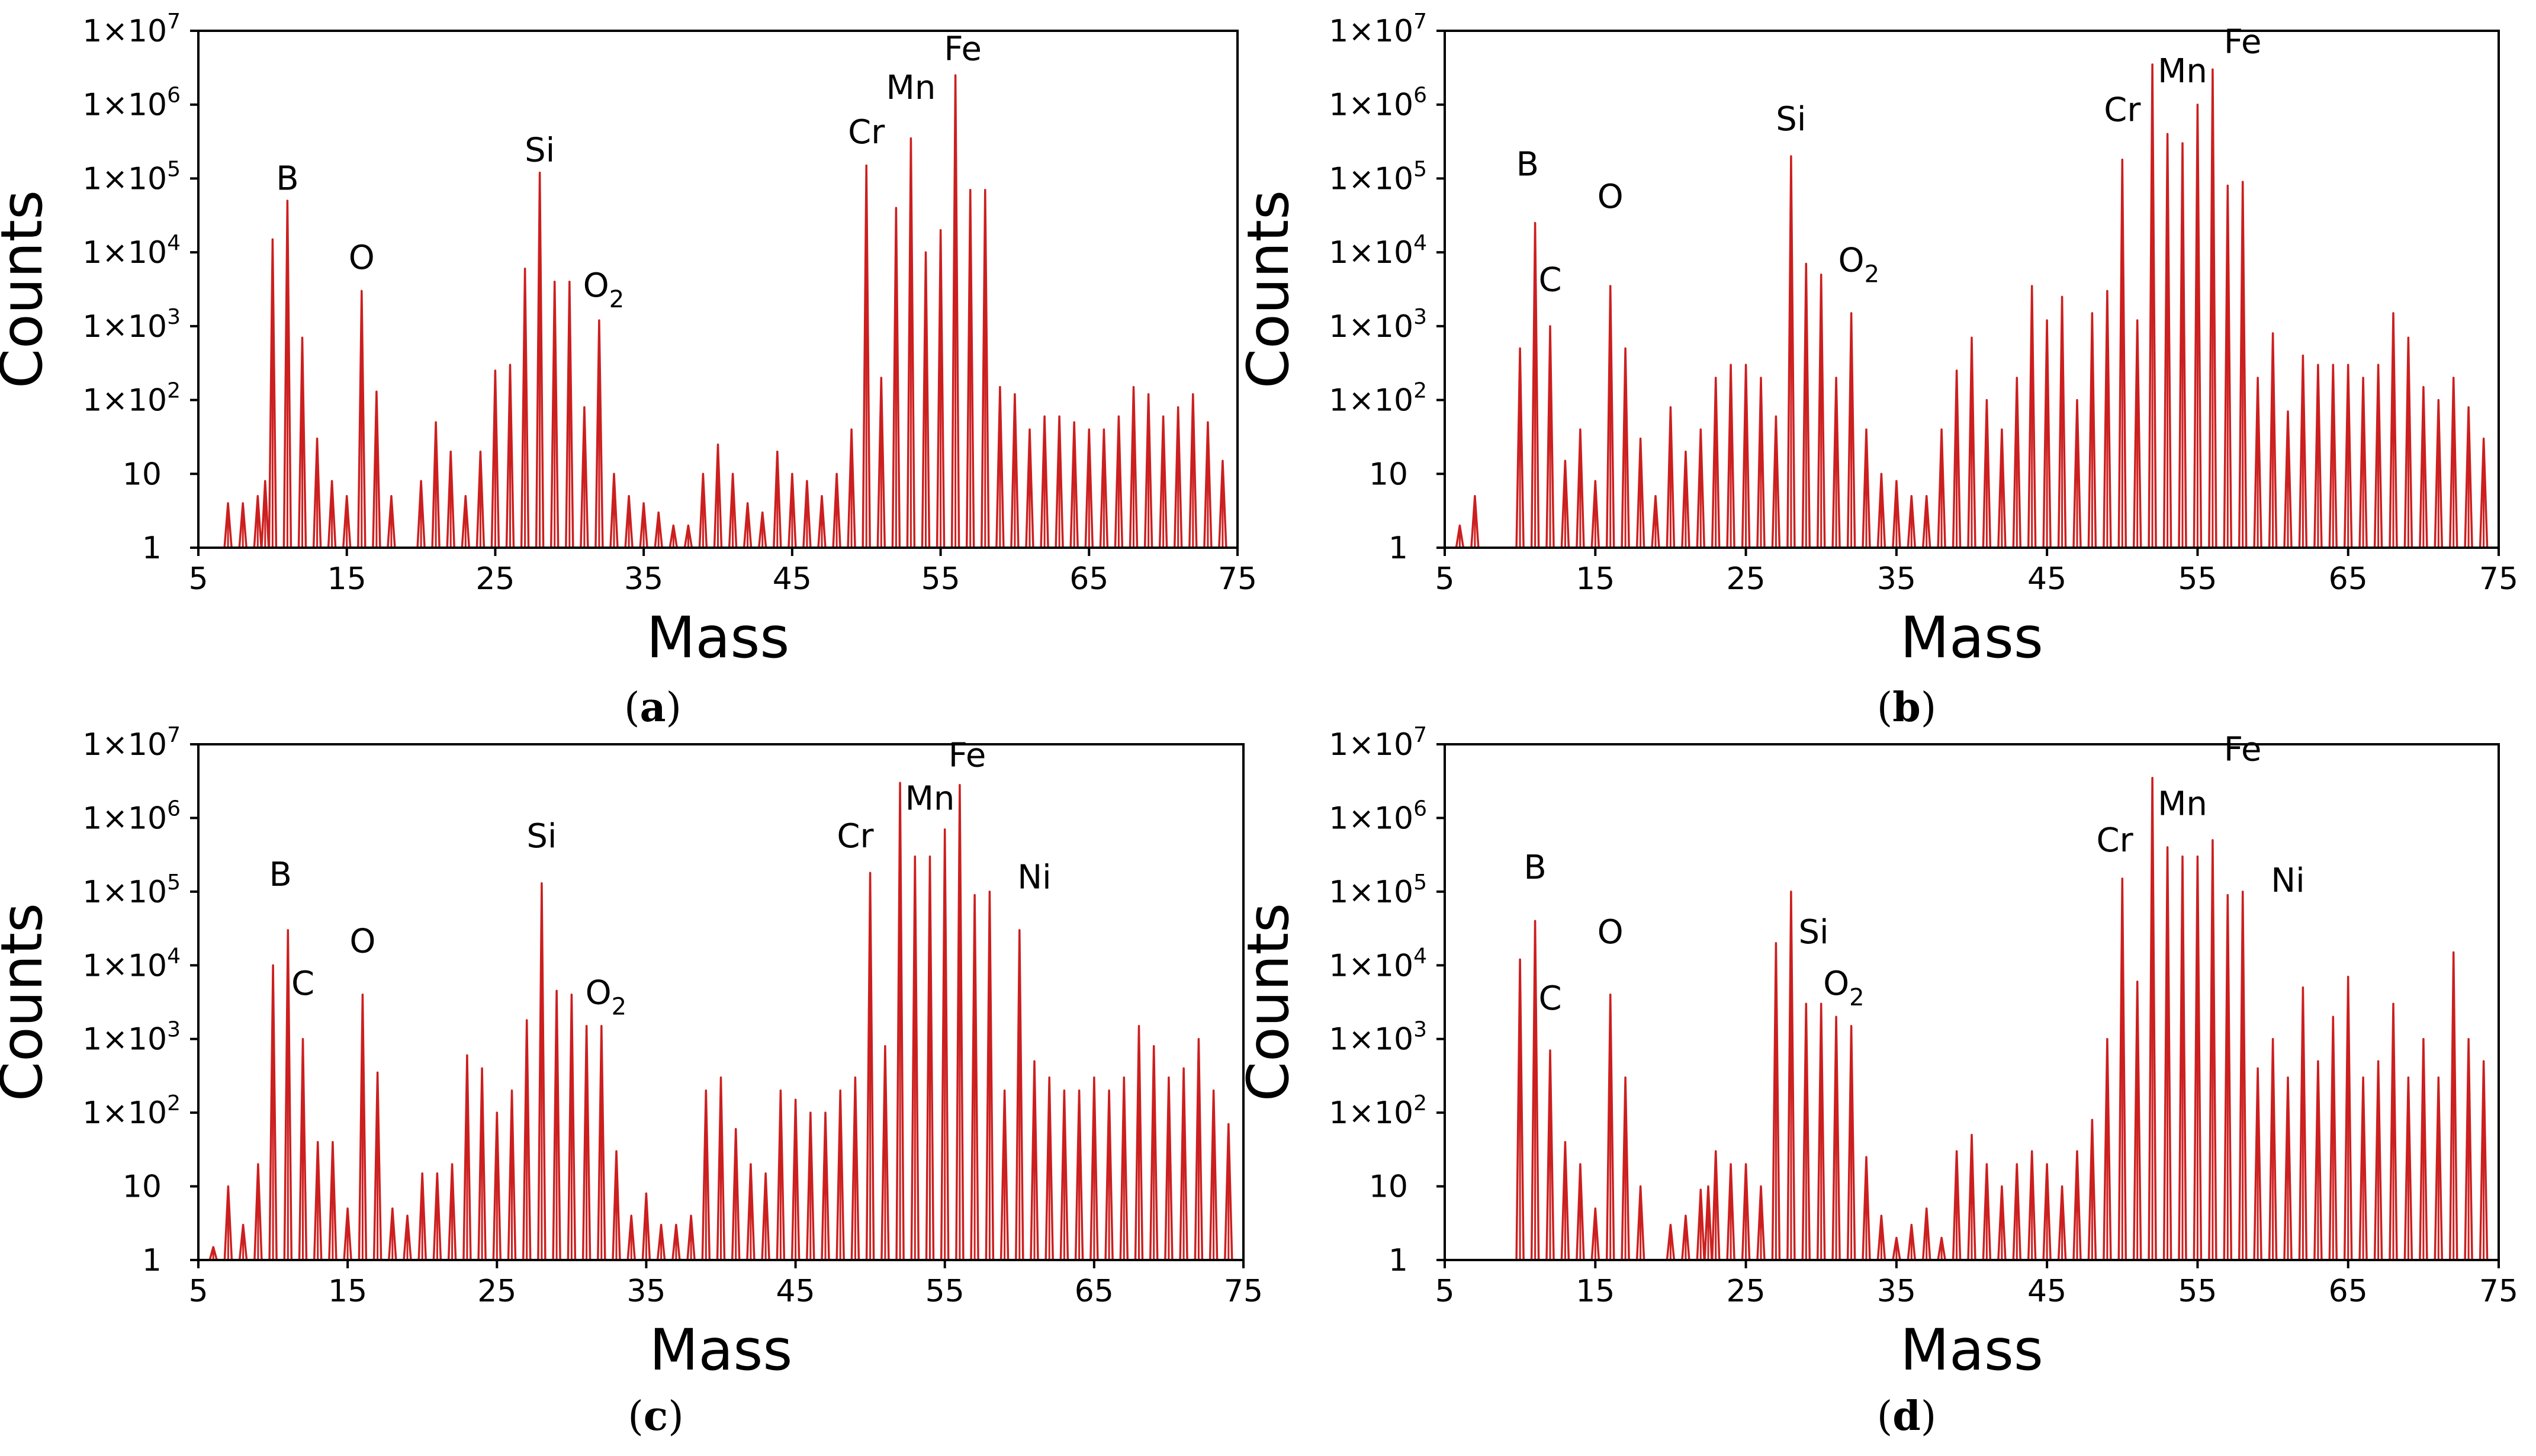 This screenshot has width=2536, height=1456. I want to click on panel-caption: (c), so click(655, 1416).